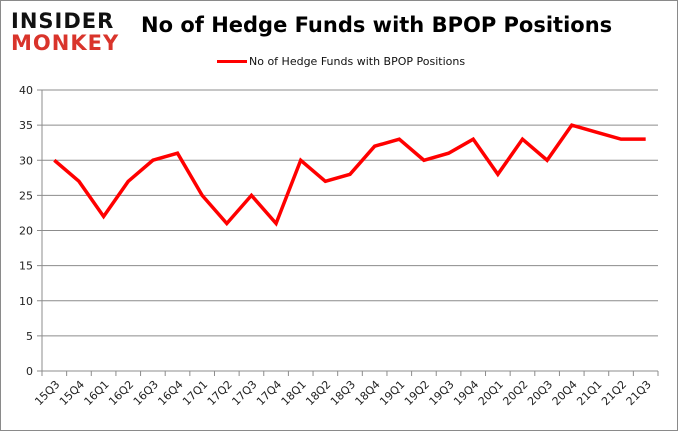 The width and height of the screenshot is (678, 431). I want to click on x-tick-label: 17Q4, so click(269, 393).